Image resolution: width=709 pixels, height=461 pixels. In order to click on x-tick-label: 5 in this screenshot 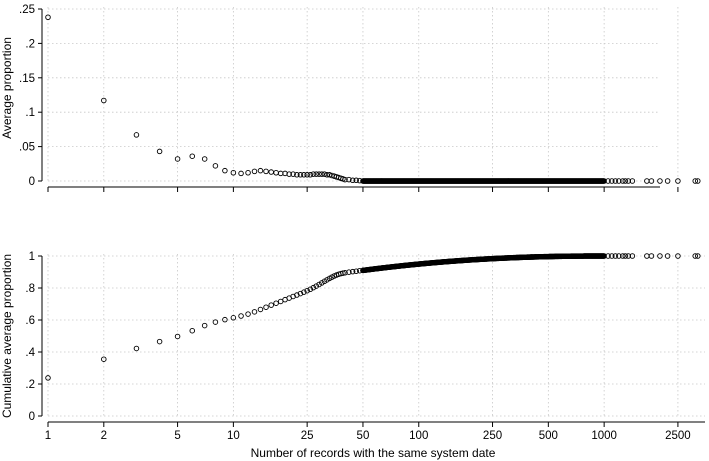, I will do `click(177, 436)`.